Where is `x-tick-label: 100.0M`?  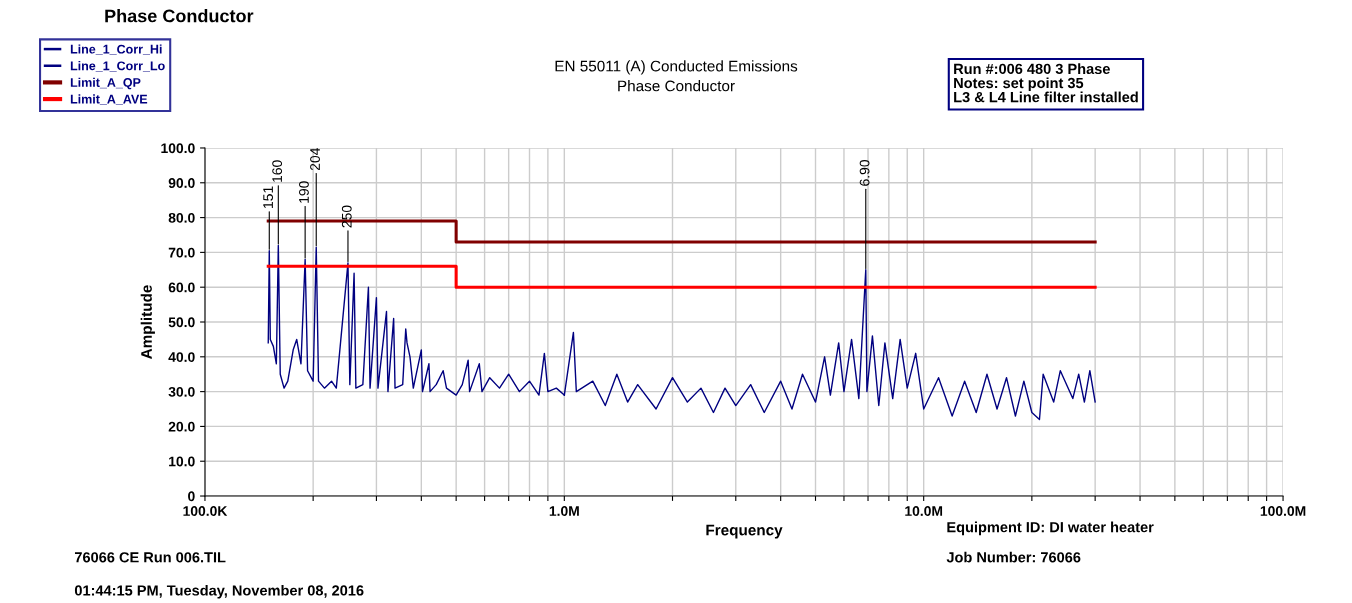 x-tick-label: 100.0M is located at coordinates (1283, 511).